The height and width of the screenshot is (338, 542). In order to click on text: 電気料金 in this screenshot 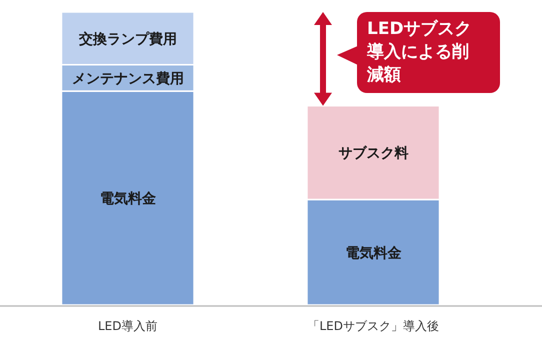, I will do `click(373, 253)`.